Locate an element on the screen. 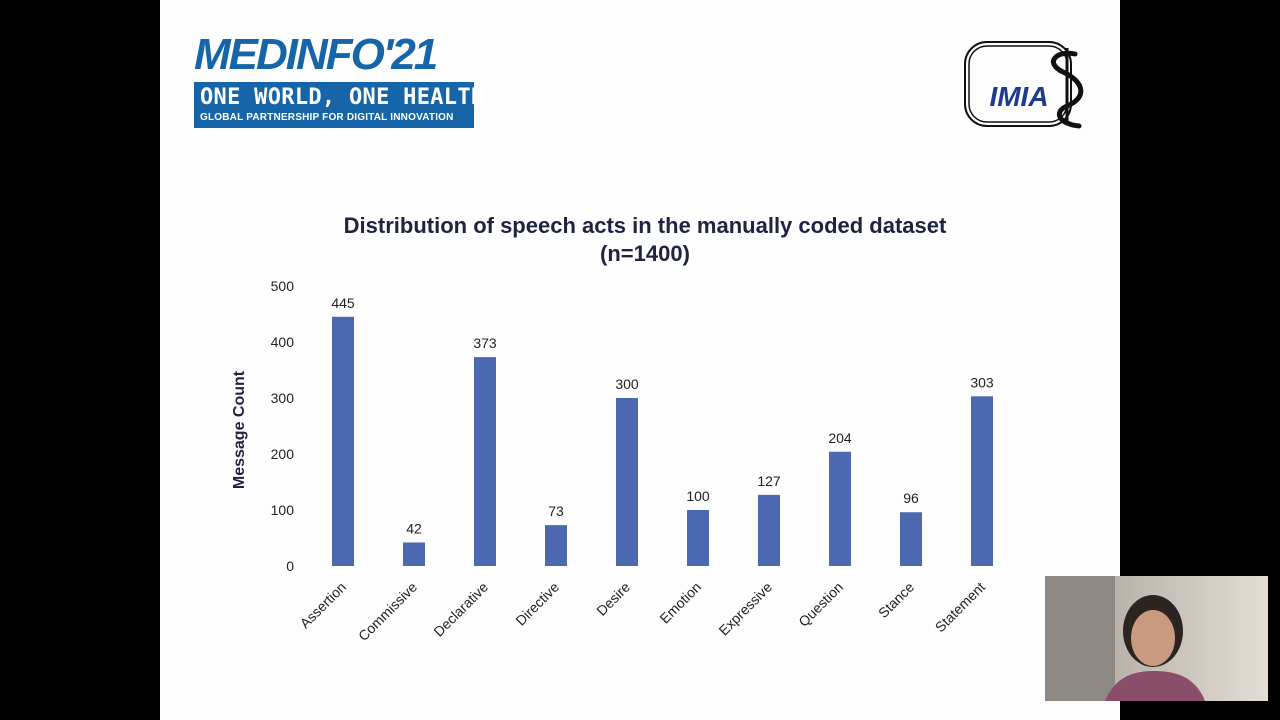 The height and width of the screenshot is (720, 1280). bar-value-label: 100 is located at coordinates (698, 496).